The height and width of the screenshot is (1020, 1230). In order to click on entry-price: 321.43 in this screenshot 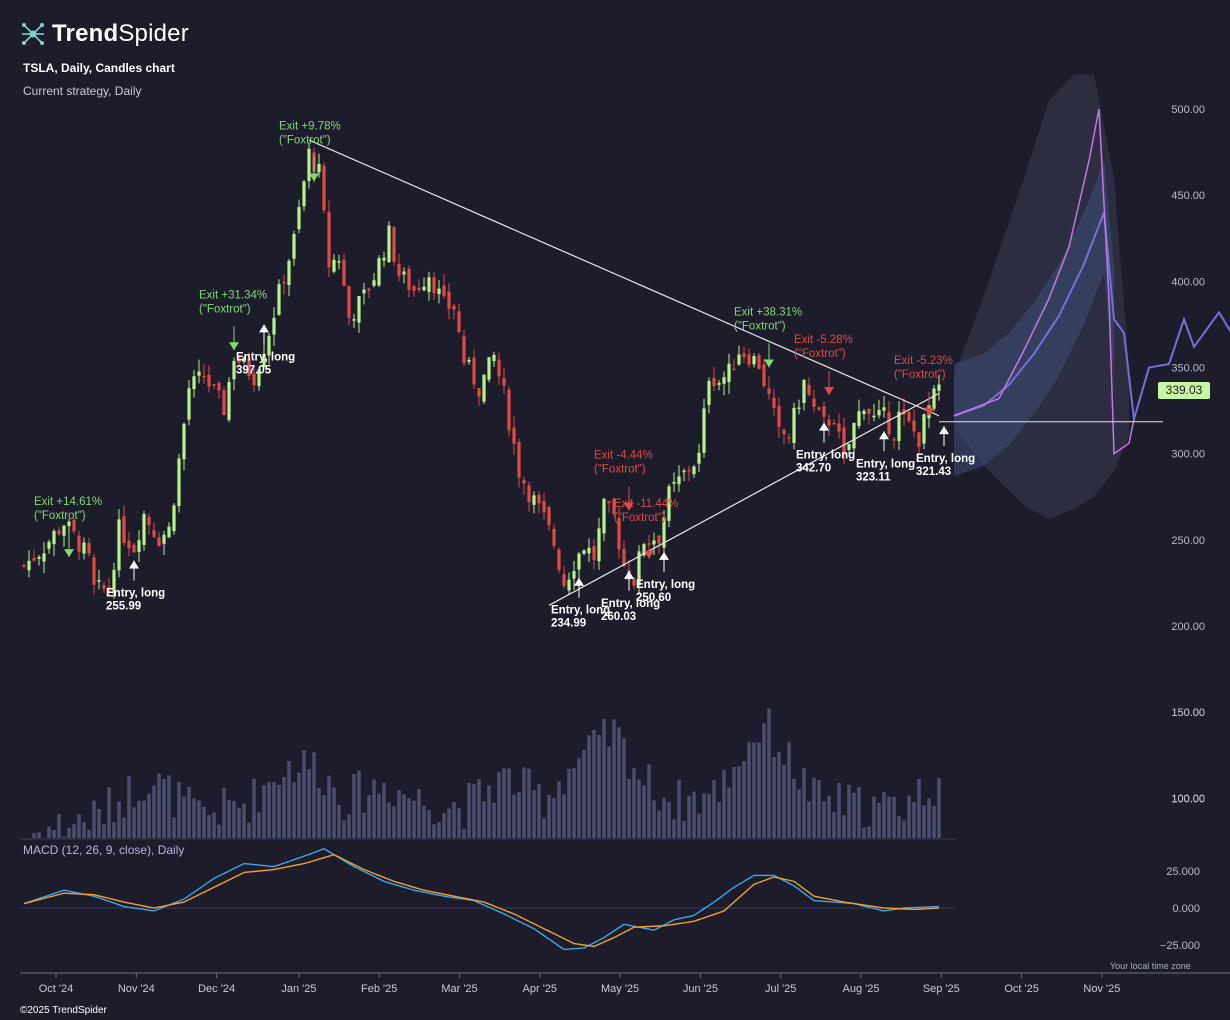, I will do `click(933, 472)`.